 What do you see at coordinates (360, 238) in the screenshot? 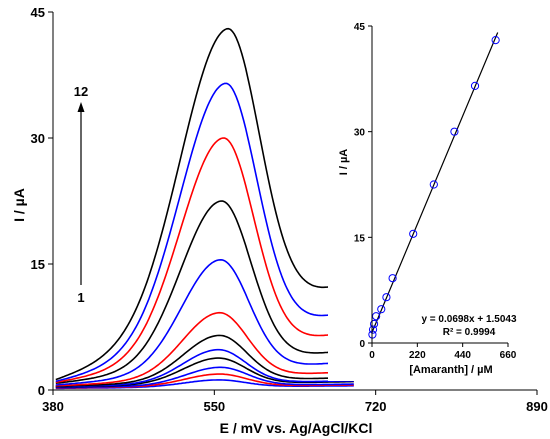
I see `inset-y-tick-label: 15` at bounding box center [360, 238].